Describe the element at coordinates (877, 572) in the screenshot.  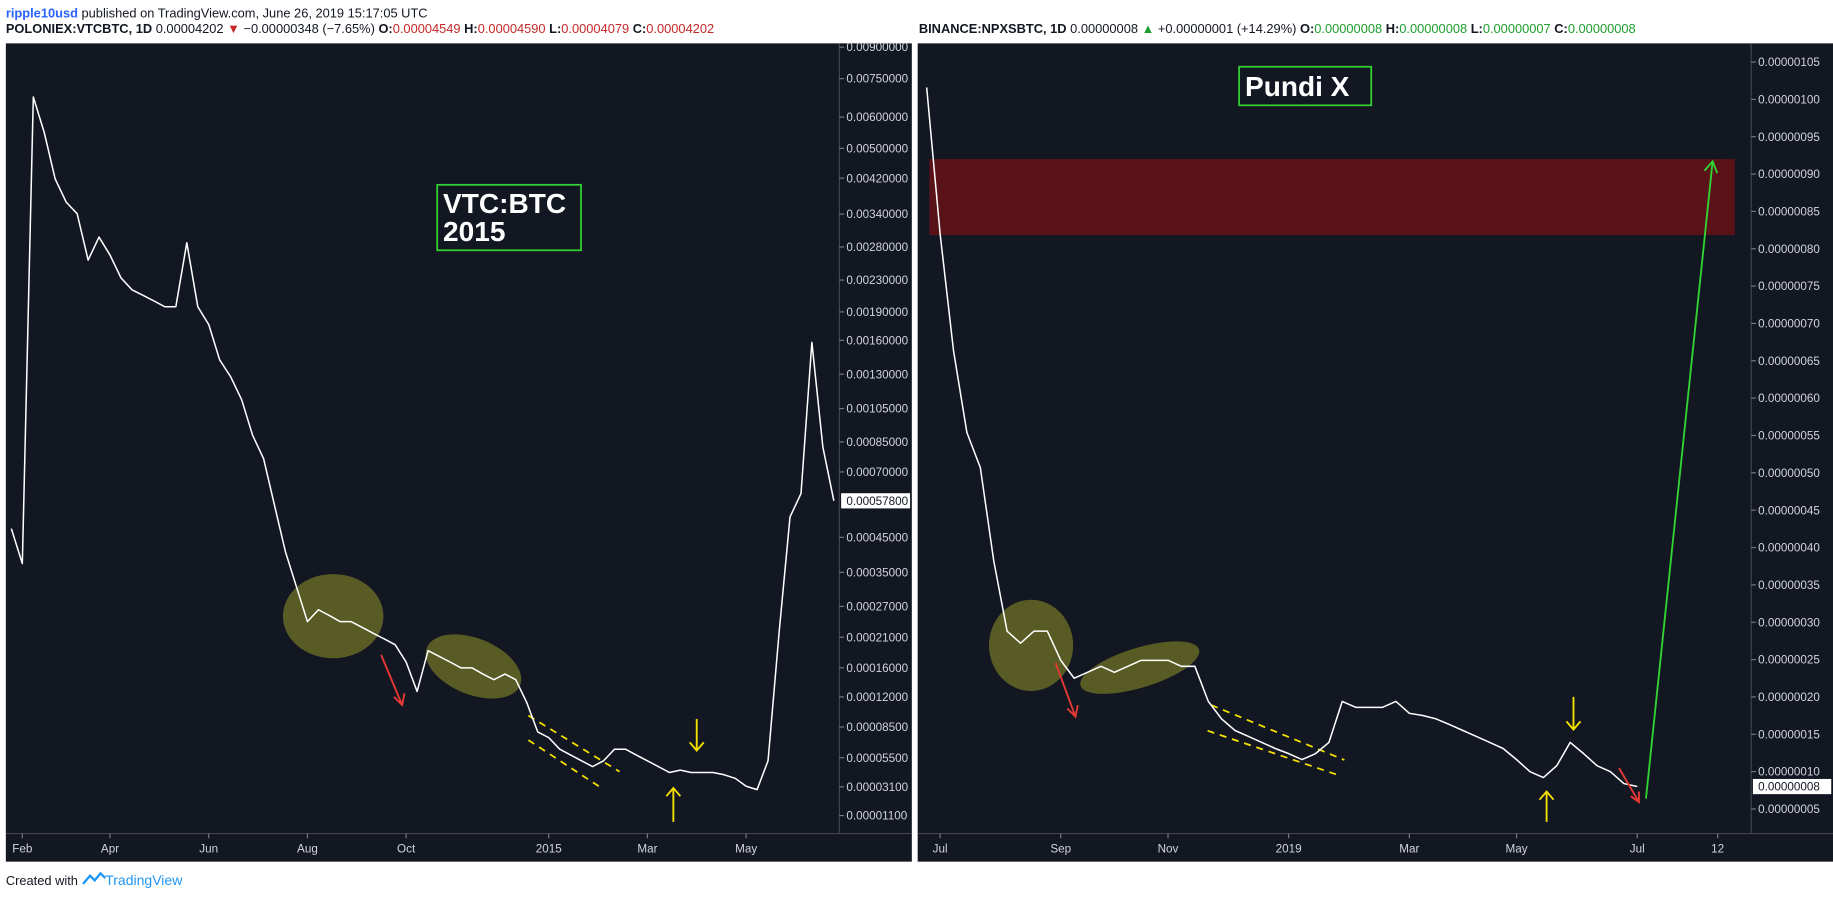
I see `y-tick-label: 0.00035000` at that location.